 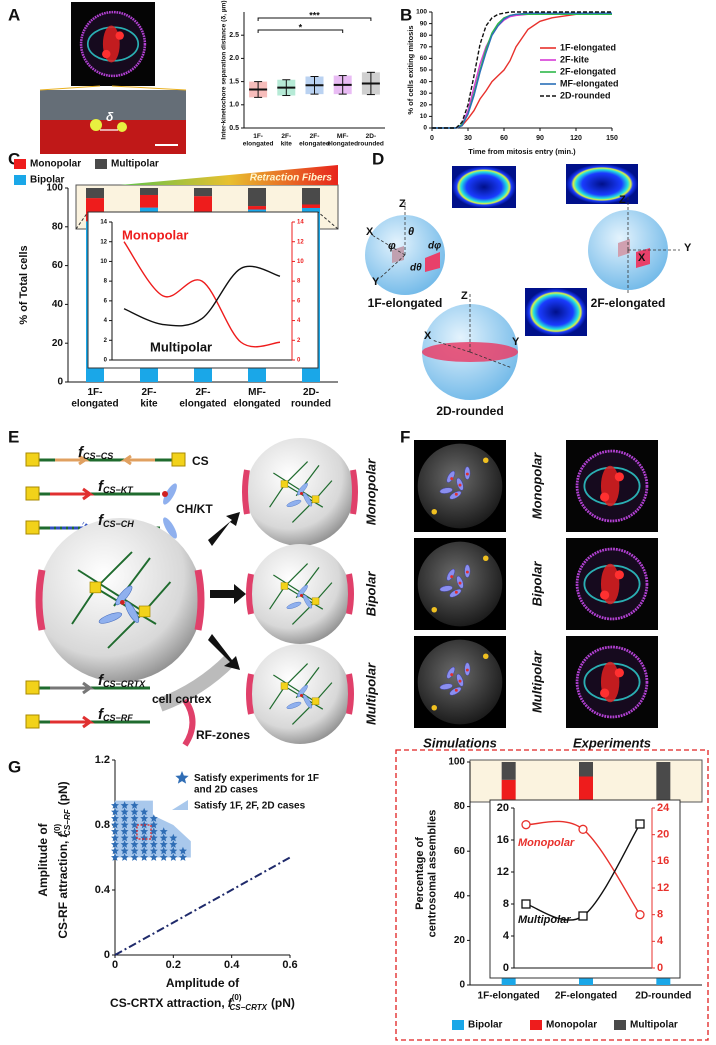 What do you see at coordinates (660, 915) in the screenshot?
I see `y-tick-label: 8` at bounding box center [660, 915].